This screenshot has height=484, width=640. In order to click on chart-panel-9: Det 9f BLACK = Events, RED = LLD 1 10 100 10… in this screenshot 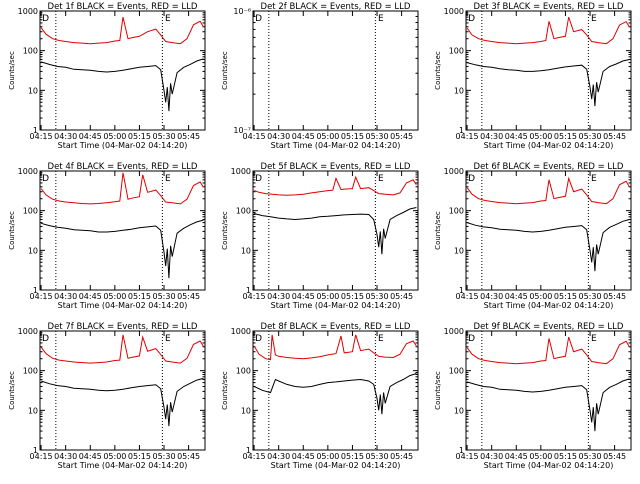, I will do `click(533, 396)`.